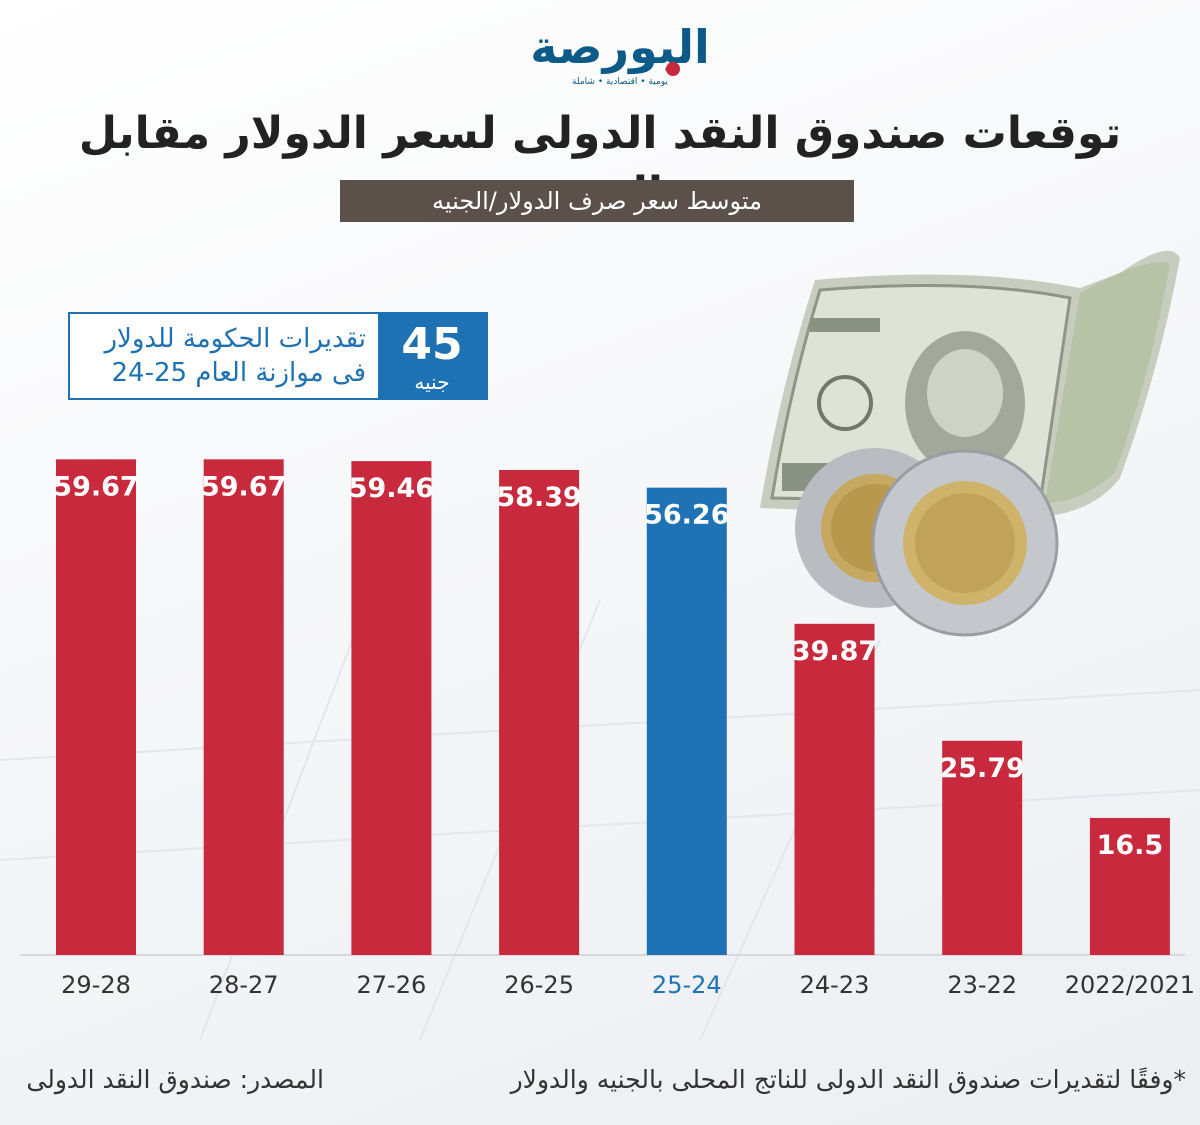 This screenshot has height=1125, width=1200. I want to click on data-label-28-27: 59.67, so click(243, 486).